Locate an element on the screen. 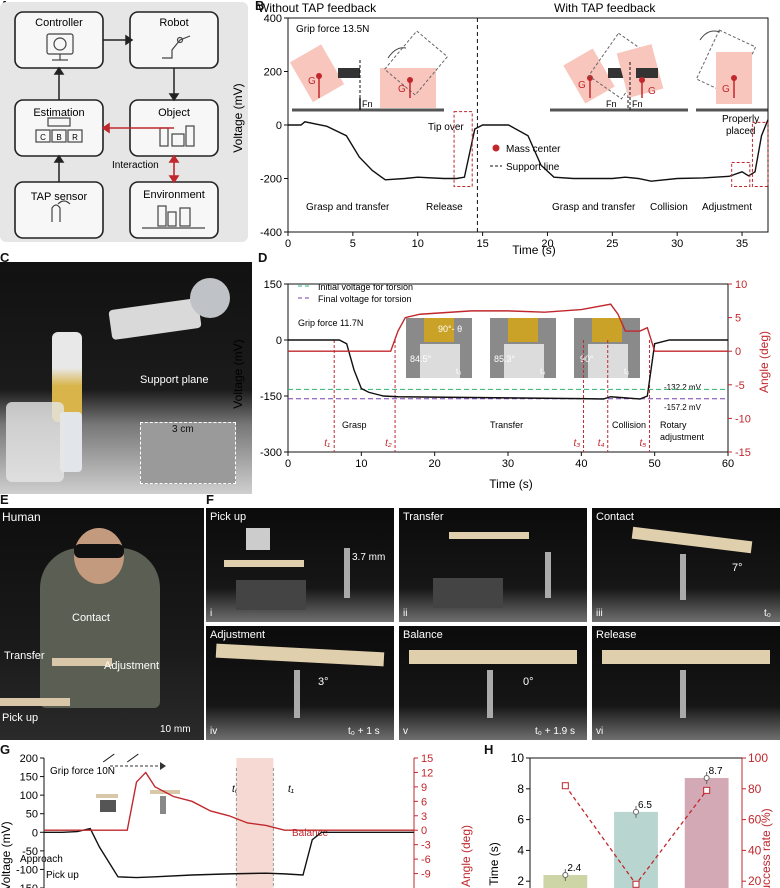 The image size is (780, 888). b-fn-label-3: Fn is located at coordinates (637, 104).